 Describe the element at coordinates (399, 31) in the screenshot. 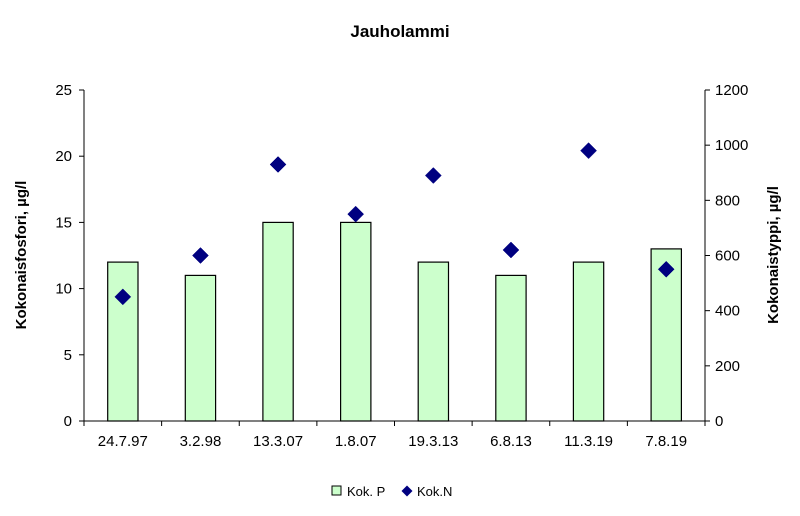

I see `chart-title: Jauholammi` at that location.